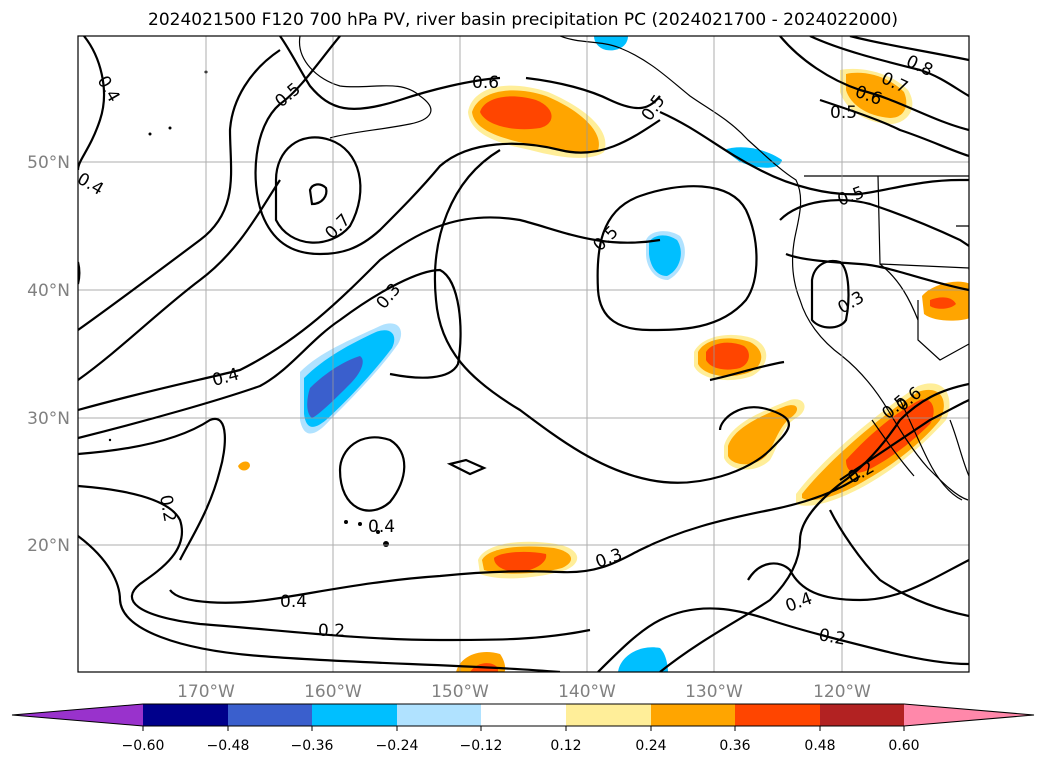  What do you see at coordinates (650, 746) in the screenshot?
I see `colorbar-tick-label: 0.24` at bounding box center [650, 746].